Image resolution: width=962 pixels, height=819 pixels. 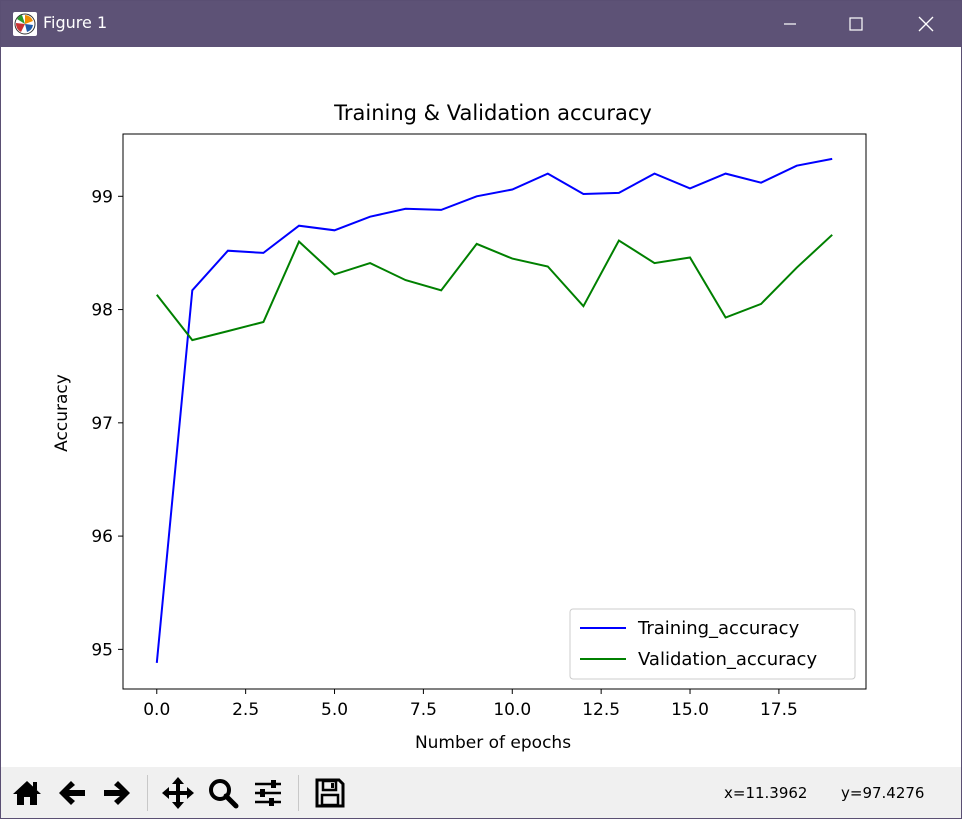 What do you see at coordinates (75, 22) in the screenshot?
I see `window-title: Figure 1` at bounding box center [75, 22].